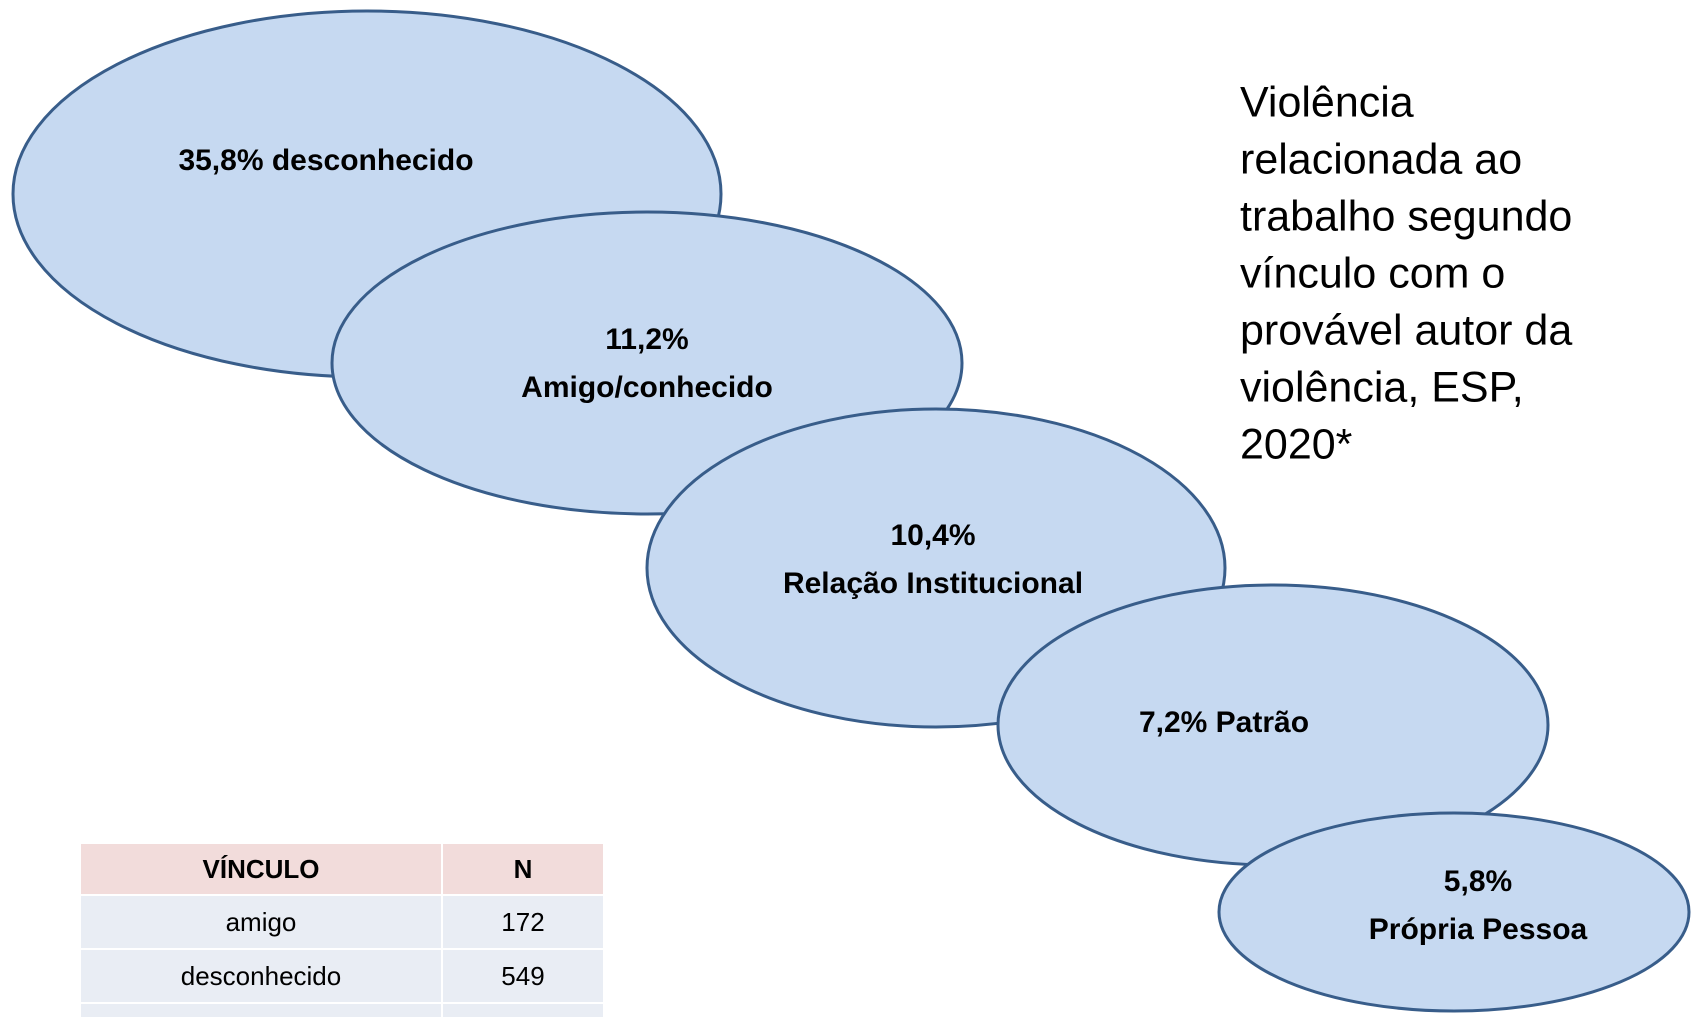  What do you see at coordinates (1406, 330) in the screenshot?
I see `title-line: provável autor da` at bounding box center [1406, 330].